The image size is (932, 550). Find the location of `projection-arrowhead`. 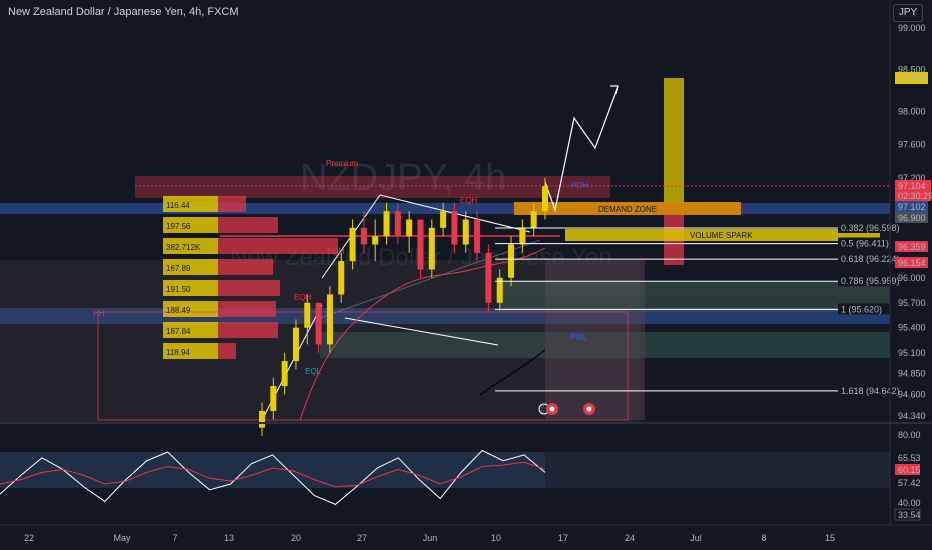

projection-arrowhead is located at coordinates (614, 90).